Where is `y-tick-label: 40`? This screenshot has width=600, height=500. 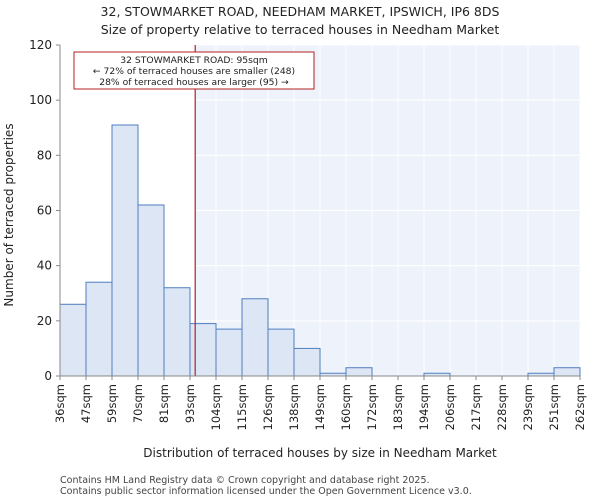
y-tick-label: 40 is located at coordinates (44, 266).